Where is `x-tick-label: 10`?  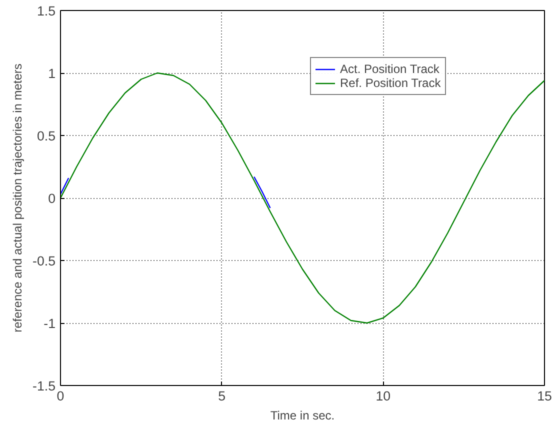
x-tick-label: 10 is located at coordinates (383, 396).